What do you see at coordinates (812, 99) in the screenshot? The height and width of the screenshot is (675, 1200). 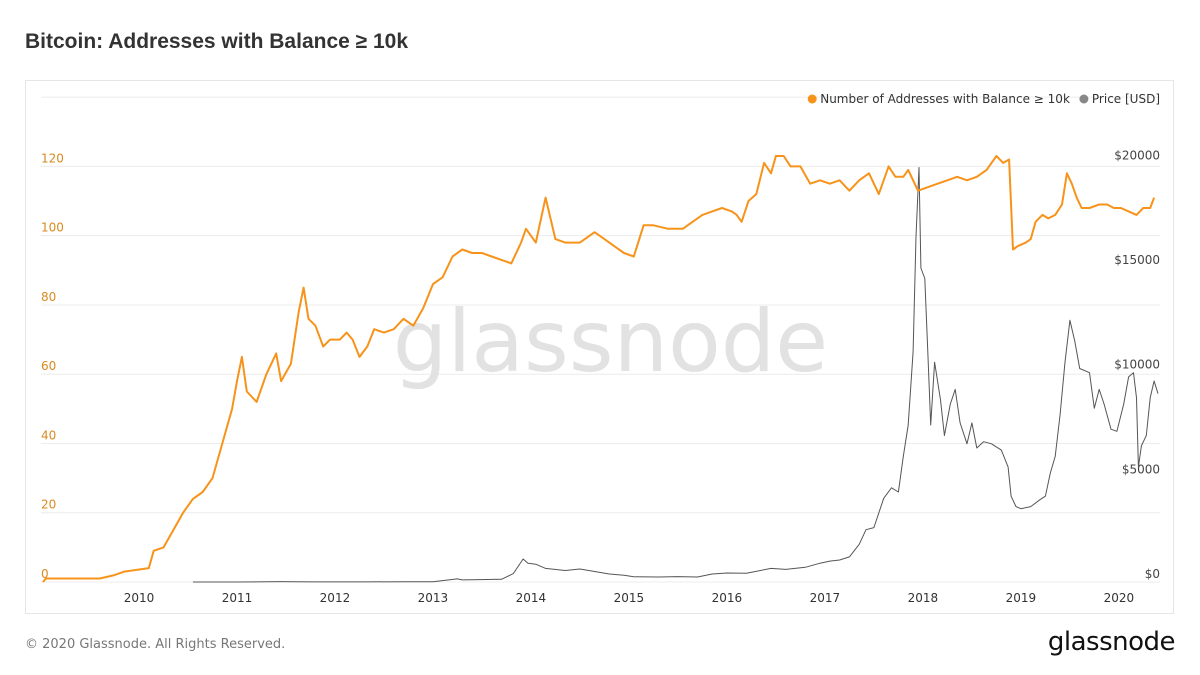 I see `legend-marker-addresses` at bounding box center [812, 99].